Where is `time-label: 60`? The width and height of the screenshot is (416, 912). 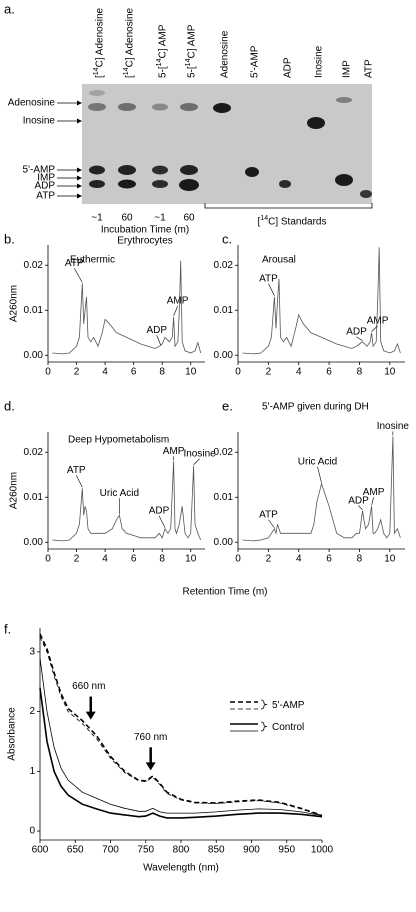
time-label: 60 is located at coordinates (189, 218).